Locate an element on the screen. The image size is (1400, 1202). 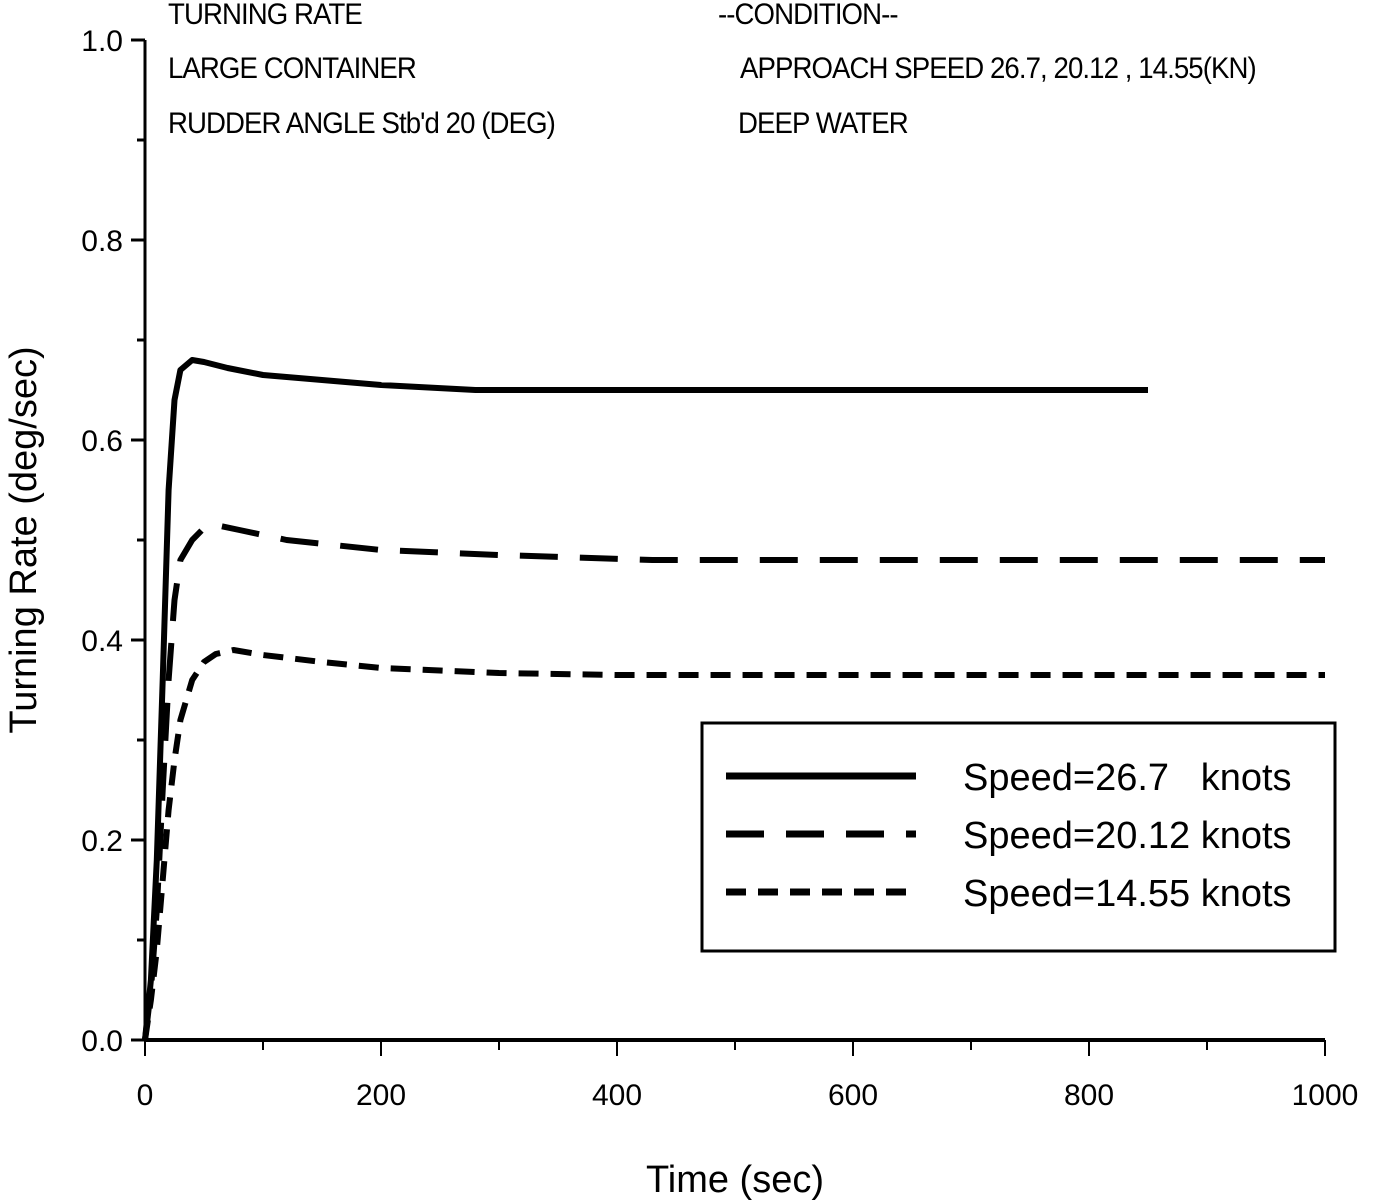
x-tick-label: 200 is located at coordinates (381, 1095).